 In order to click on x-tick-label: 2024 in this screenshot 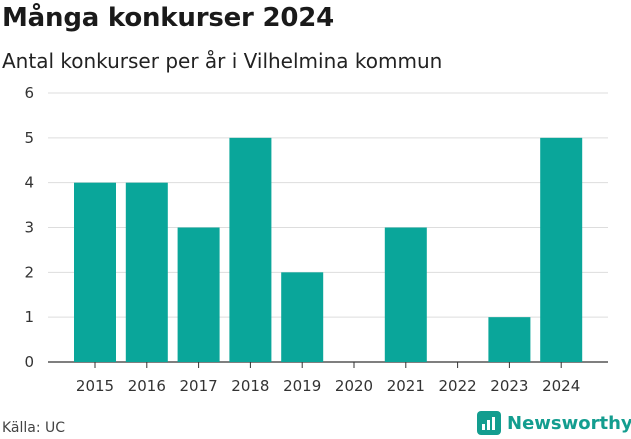, I will do `click(561, 386)`.